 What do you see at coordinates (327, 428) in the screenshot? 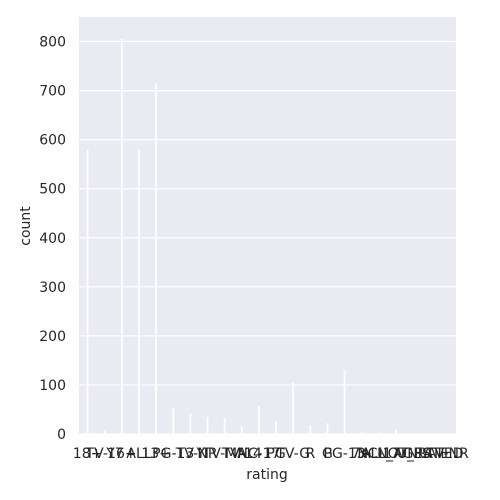
I see `bar-g` at bounding box center [327, 428].